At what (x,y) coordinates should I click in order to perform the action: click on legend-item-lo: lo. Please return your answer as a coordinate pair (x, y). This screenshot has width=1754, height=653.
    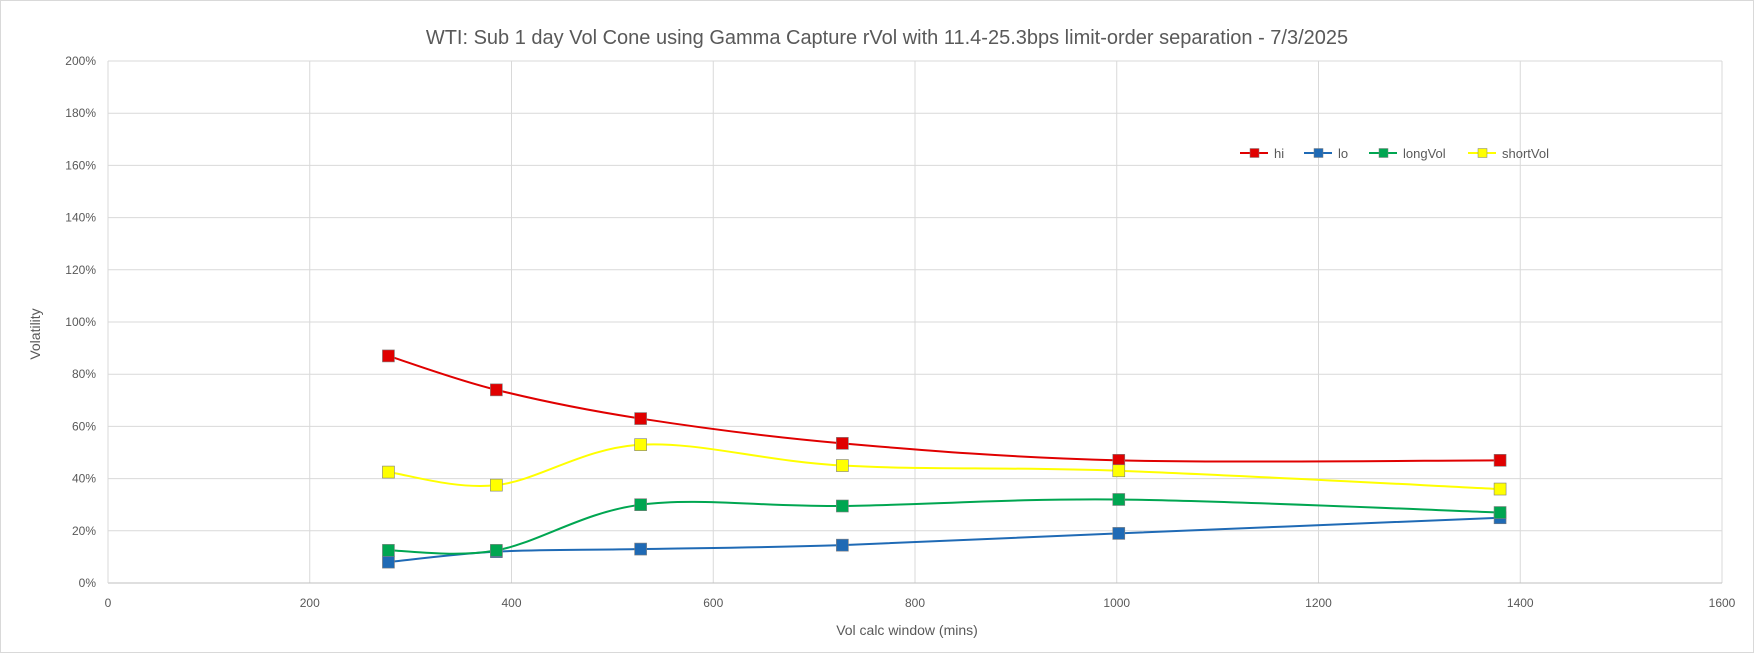
    Looking at the image, I should click on (1326, 153).